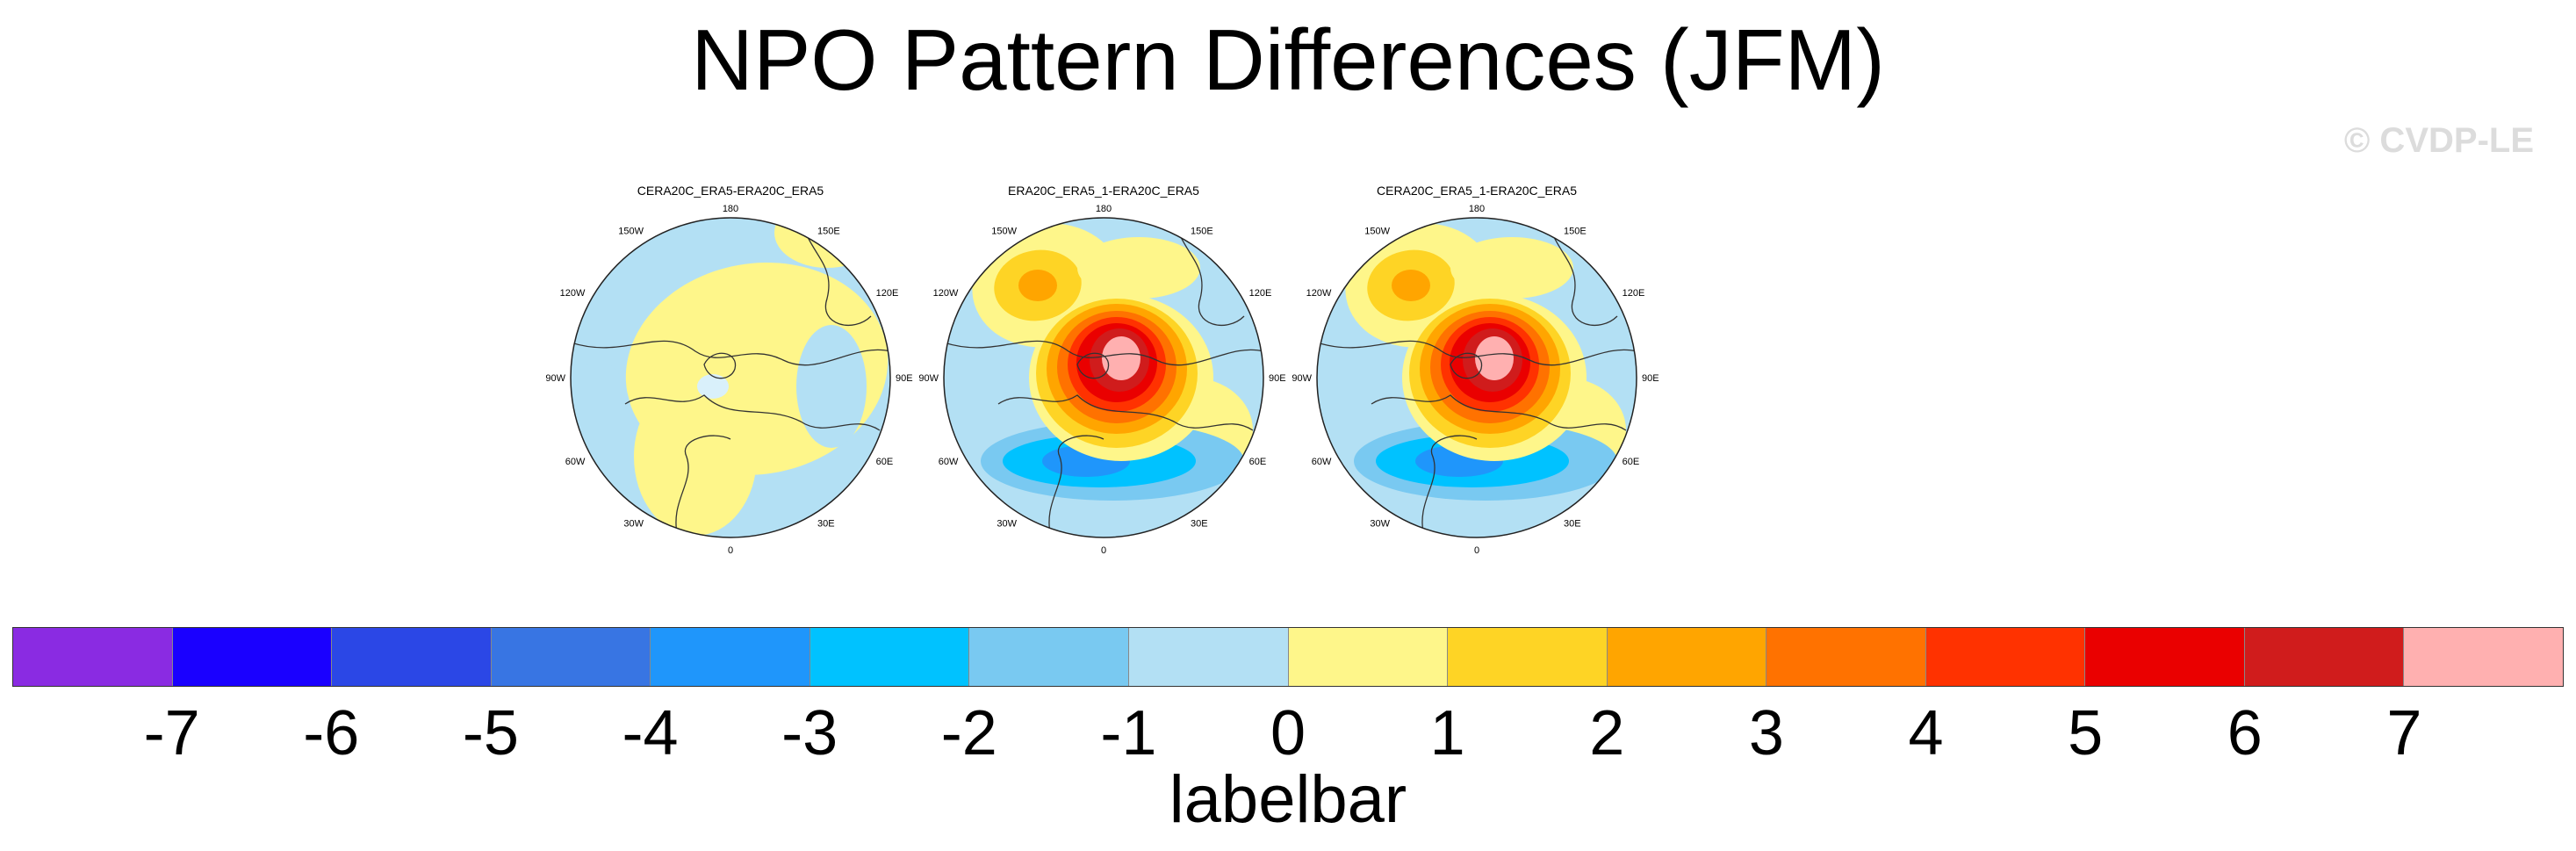  Describe the element at coordinates (1447, 733) in the screenshot. I see `colorbar-tick-label: 1` at that location.